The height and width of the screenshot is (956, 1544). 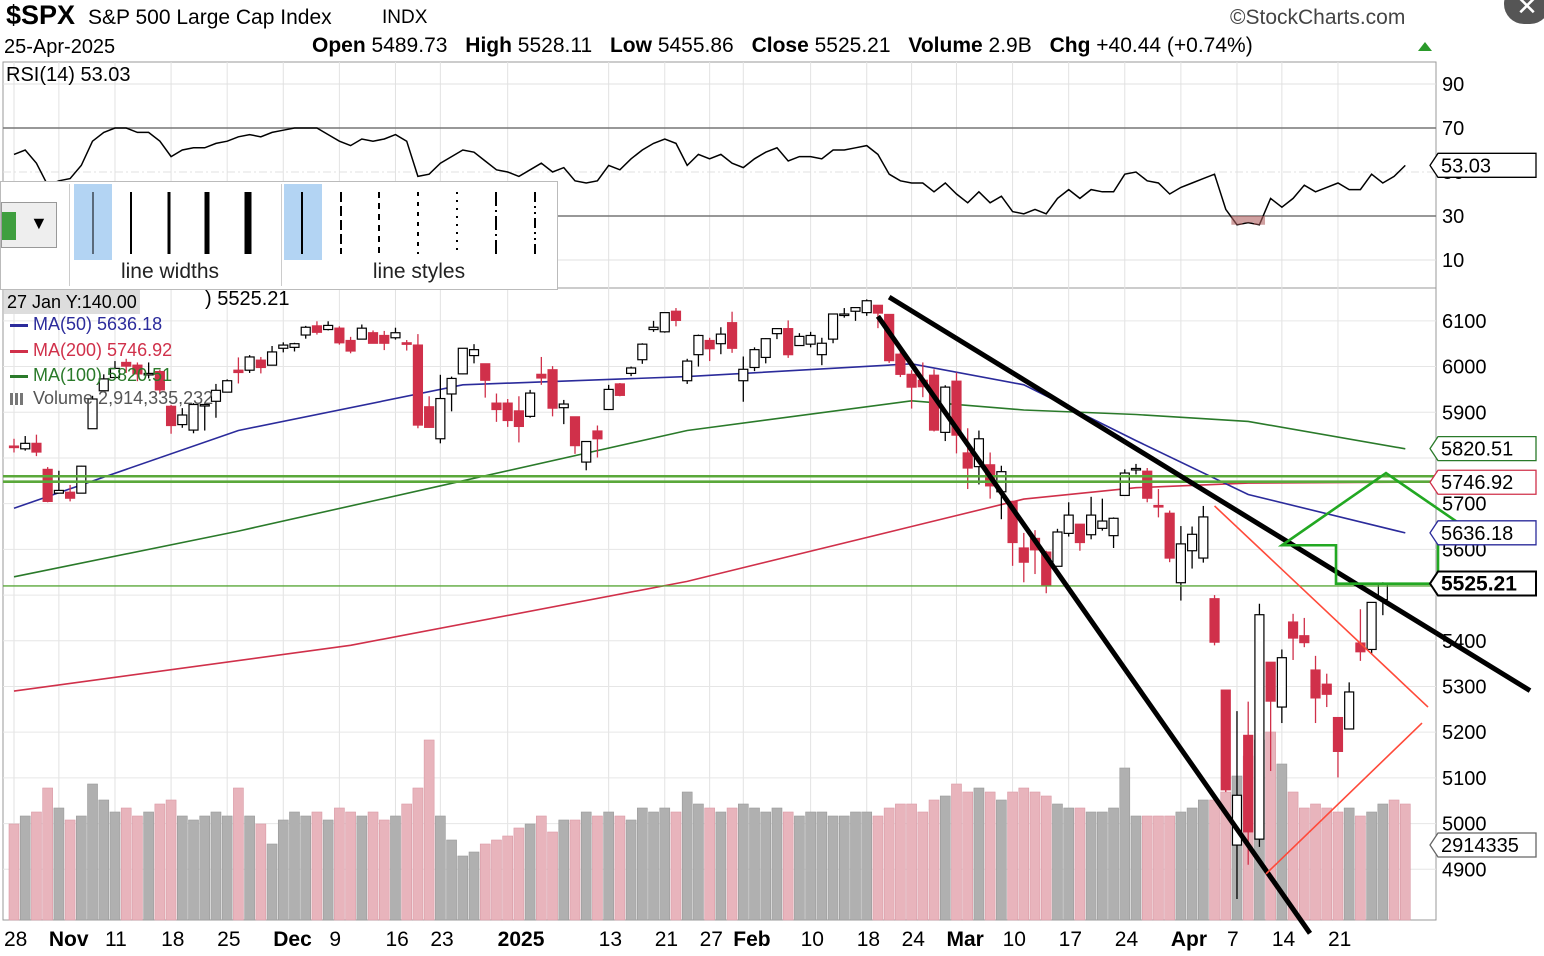 I want to click on x-tick-label: 11, so click(x=116, y=939).